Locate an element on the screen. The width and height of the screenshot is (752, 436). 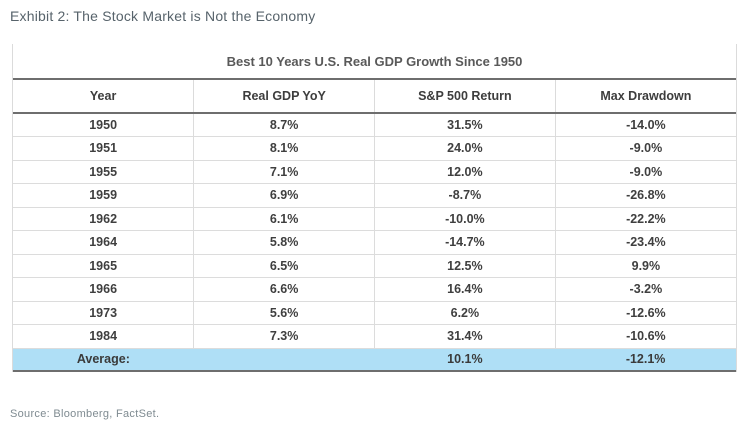
table-cell: 5.6% is located at coordinates (284, 313).